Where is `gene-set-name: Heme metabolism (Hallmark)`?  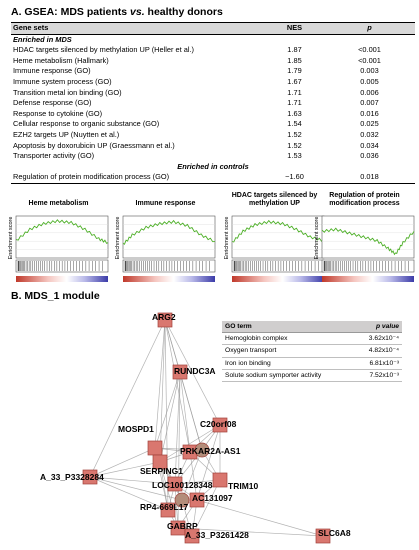
gene-set-name: Heme metabolism (Hallmark) is located at coordinates (61, 60).